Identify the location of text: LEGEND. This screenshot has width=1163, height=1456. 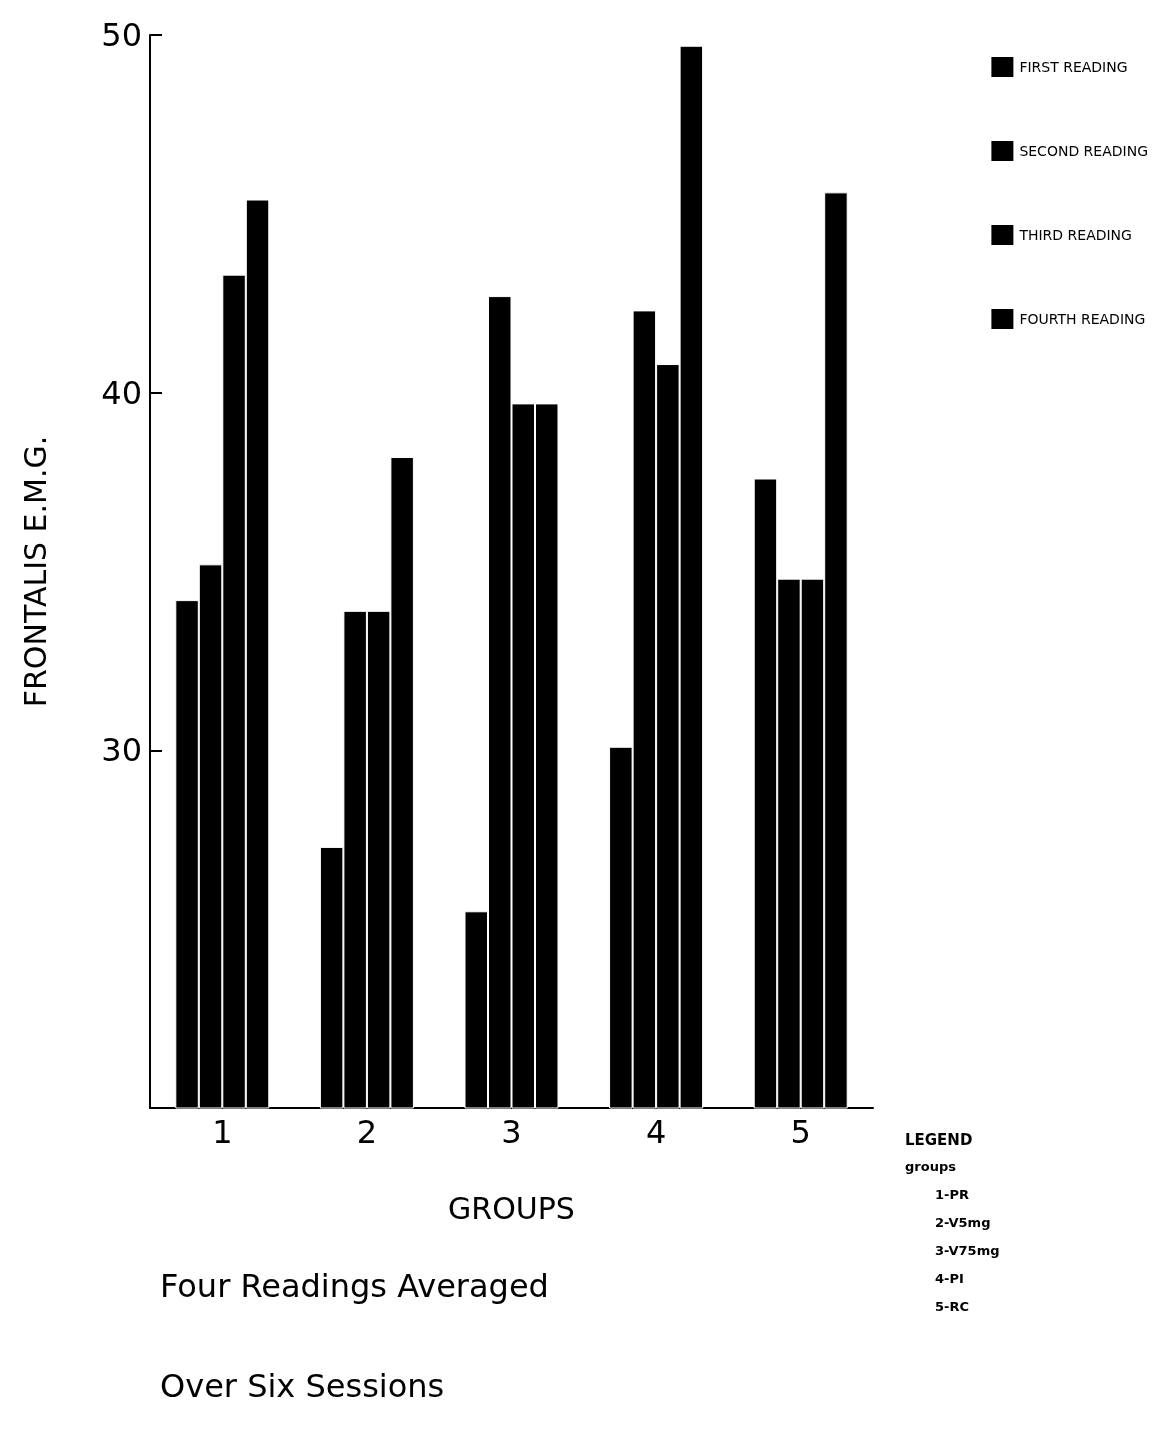
(939, 1139).